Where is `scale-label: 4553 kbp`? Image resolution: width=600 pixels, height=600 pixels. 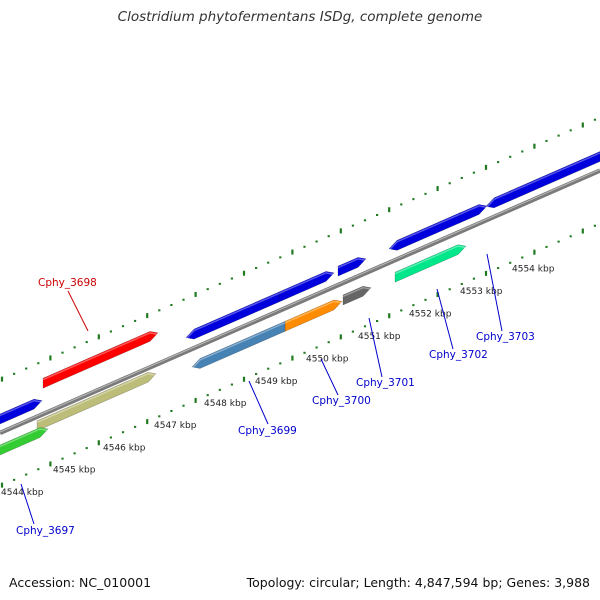
scale-label: 4553 kbp is located at coordinates (481, 292).